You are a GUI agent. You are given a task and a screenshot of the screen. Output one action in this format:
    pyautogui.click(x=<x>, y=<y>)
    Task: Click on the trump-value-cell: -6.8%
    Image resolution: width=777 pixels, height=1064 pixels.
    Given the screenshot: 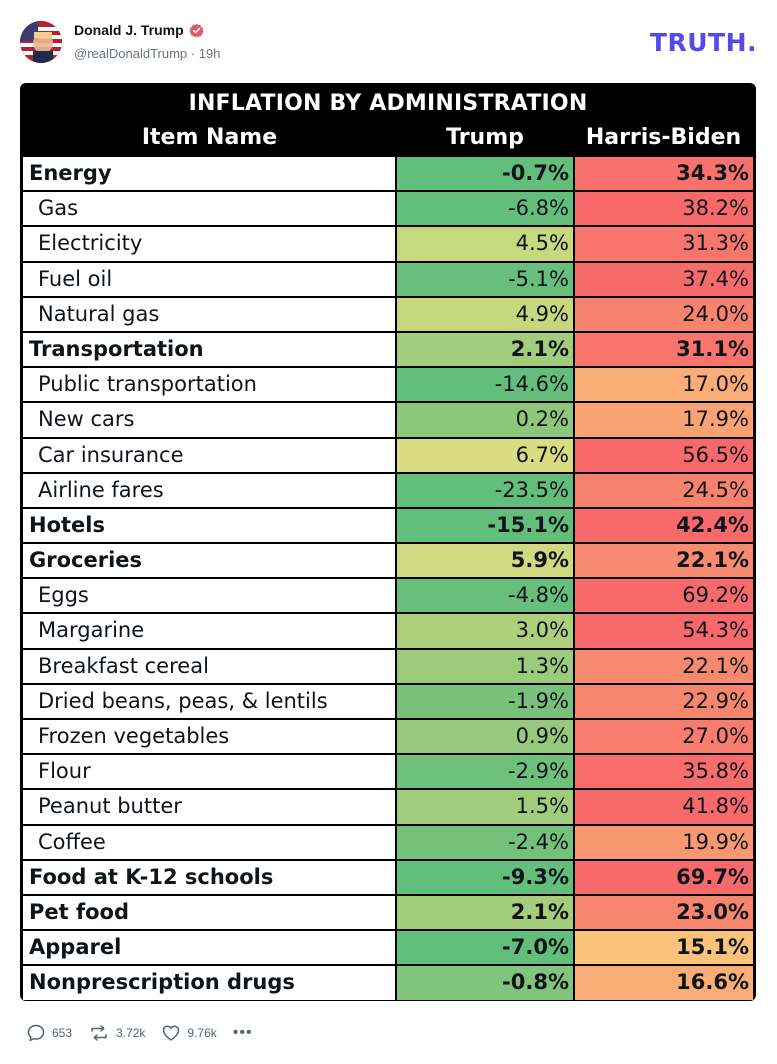 What is the action you would take?
    pyautogui.click(x=485, y=209)
    